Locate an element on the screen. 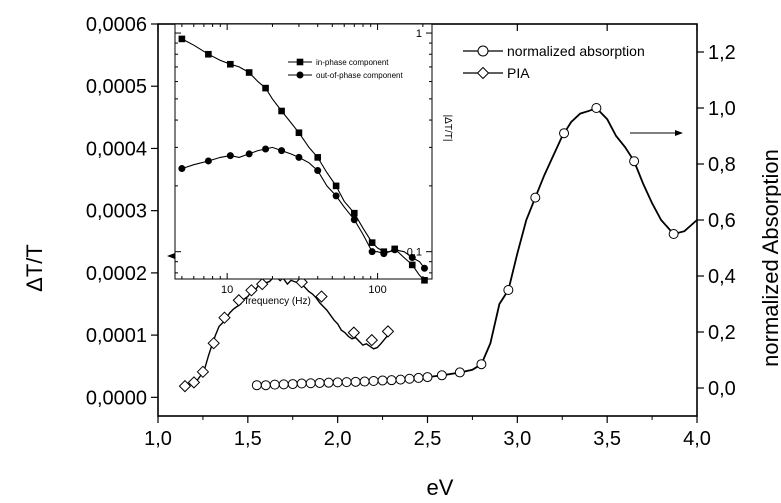 This screenshot has width=781, height=503. x-tick-label: 4,0 is located at coordinates (697, 439).